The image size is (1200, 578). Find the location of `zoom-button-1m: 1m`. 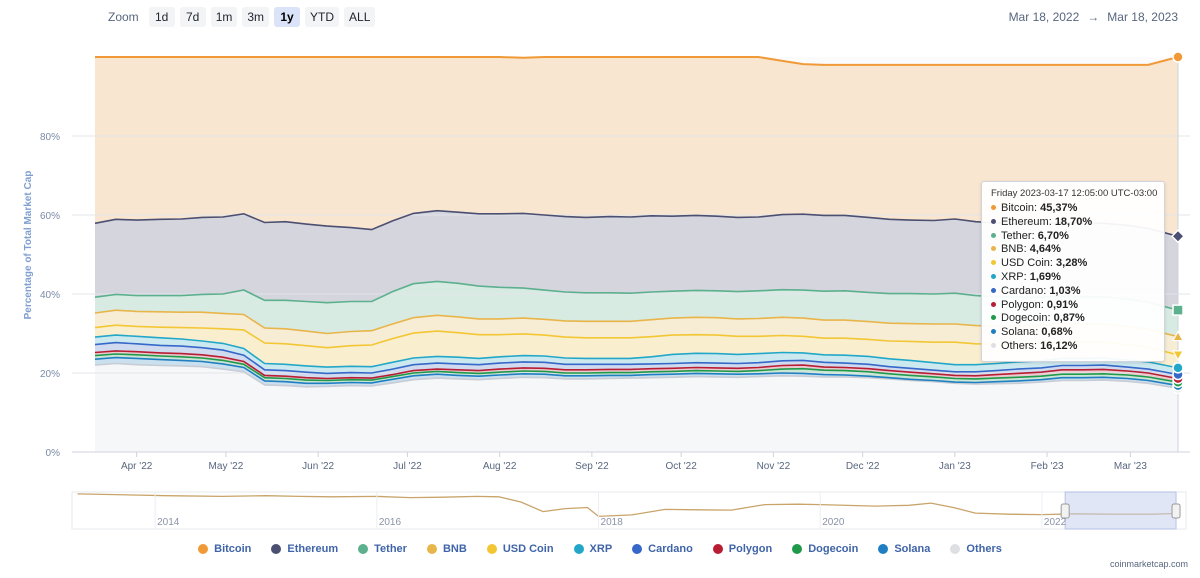

zoom-button-1m: 1m is located at coordinates (224, 17).